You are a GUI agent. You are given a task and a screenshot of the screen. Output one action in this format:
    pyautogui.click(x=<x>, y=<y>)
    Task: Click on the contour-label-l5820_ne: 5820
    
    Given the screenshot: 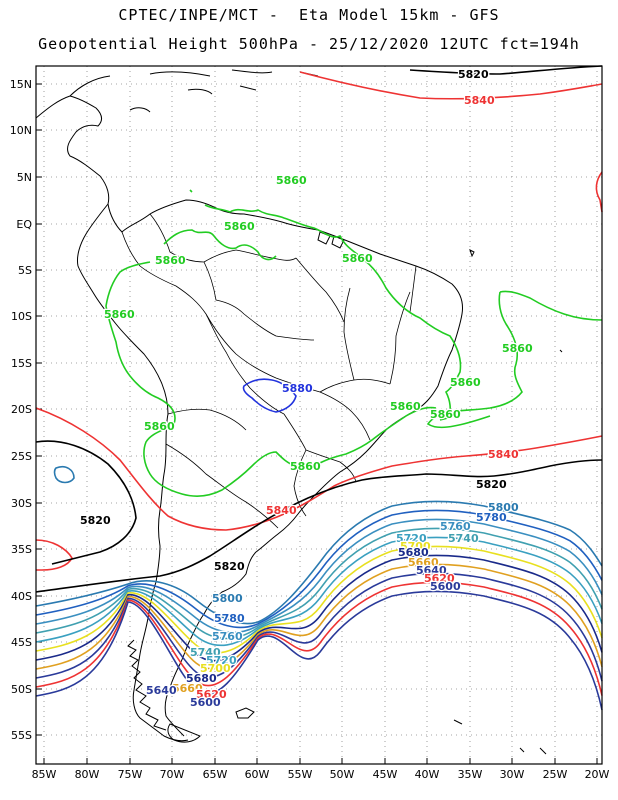 What is the action you would take?
    pyautogui.click(x=491, y=484)
    